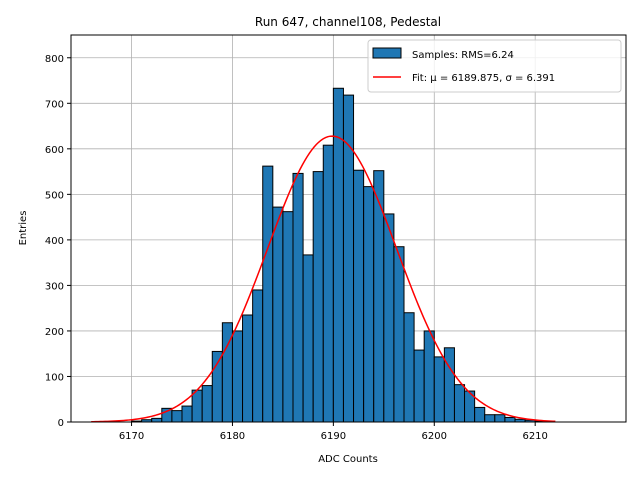 Image resolution: width=640 pixels, height=480 pixels. Describe the element at coordinates (54, 59) in the screenshot. I see `y-tick-label: 800` at that location.